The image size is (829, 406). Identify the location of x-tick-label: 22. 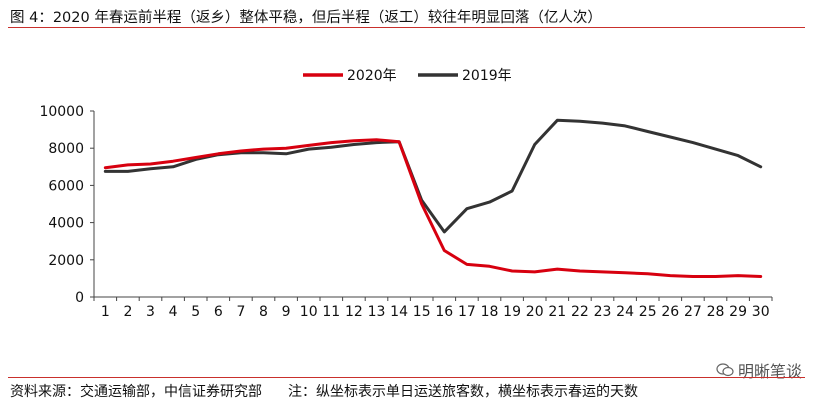
(580, 312).